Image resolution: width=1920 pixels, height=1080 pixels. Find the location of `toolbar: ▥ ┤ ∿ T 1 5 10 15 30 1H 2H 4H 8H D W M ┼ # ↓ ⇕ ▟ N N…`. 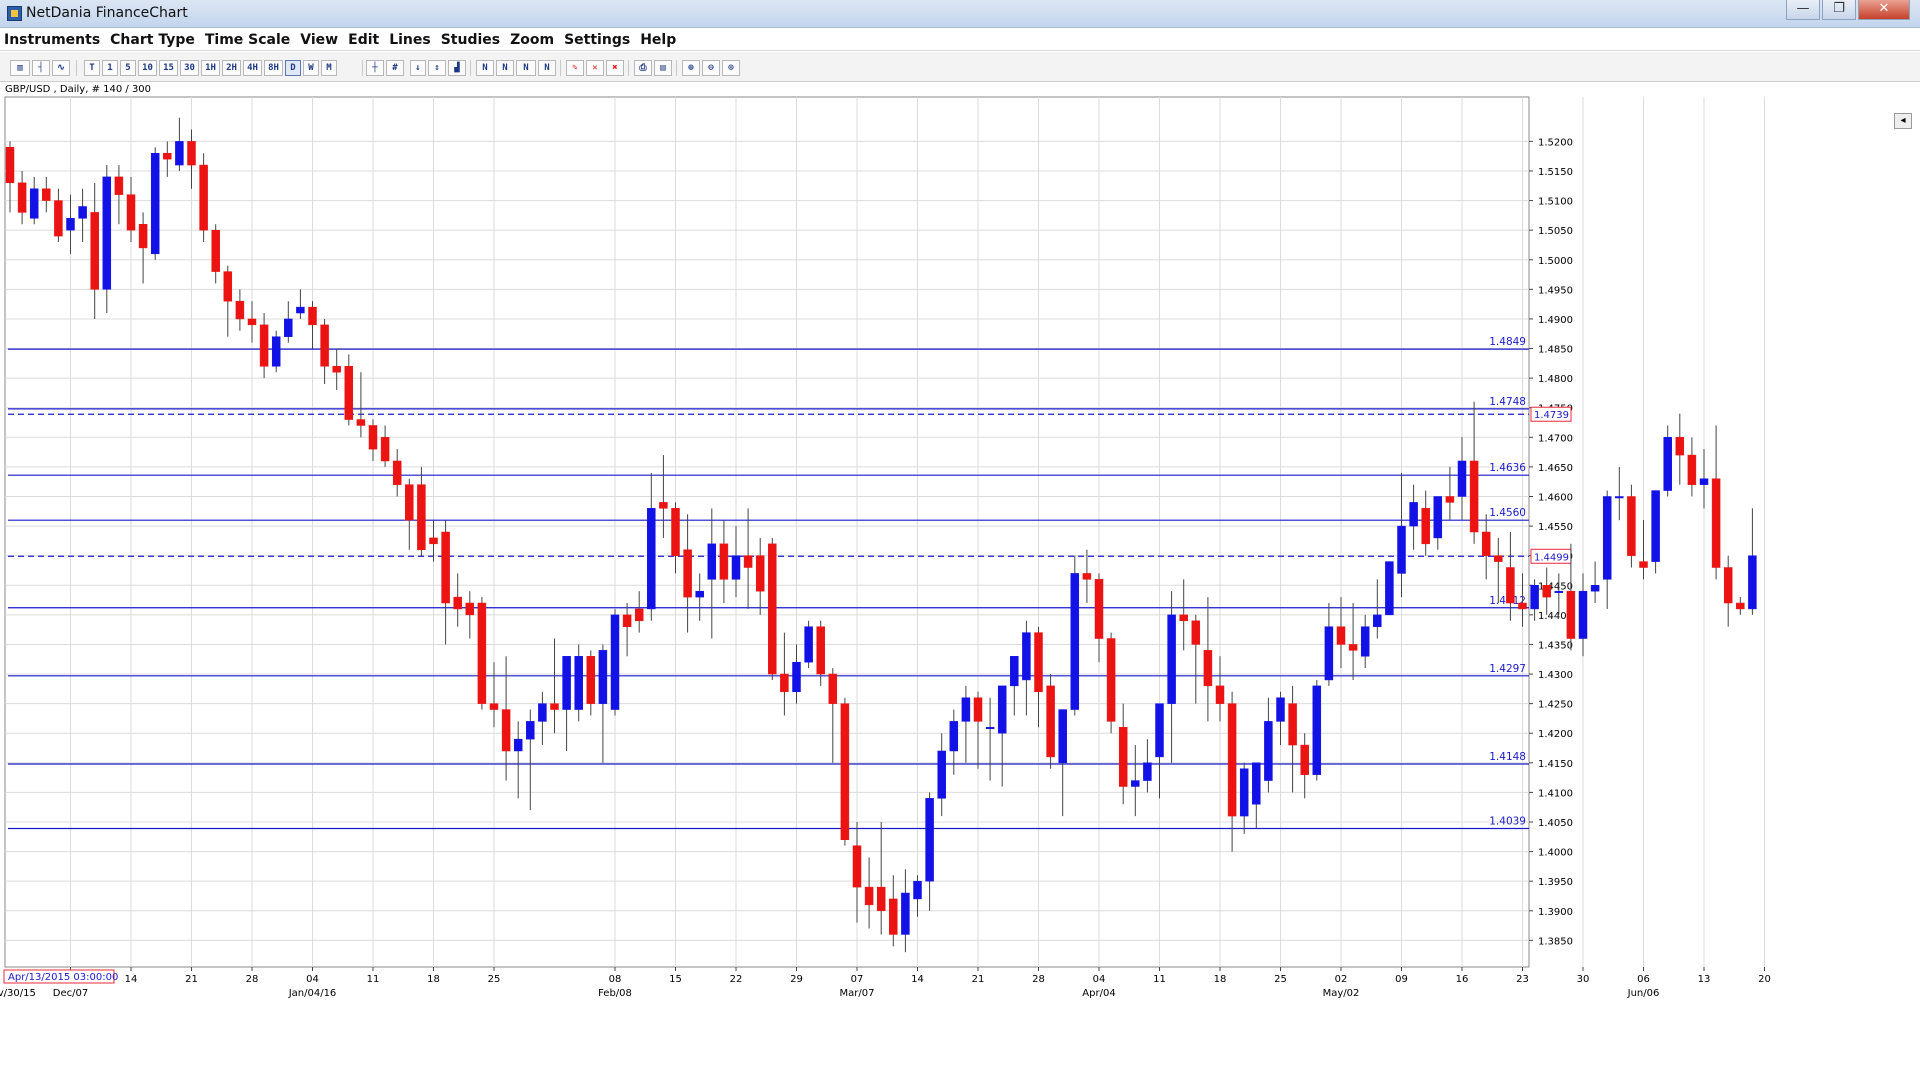

toolbar: ▥ ┤ ∿ T 1 5 10 15 30 1H 2H 4H 8H D W M ┼ # ↓ ⇕ ▟ N N… is located at coordinates (960, 90).